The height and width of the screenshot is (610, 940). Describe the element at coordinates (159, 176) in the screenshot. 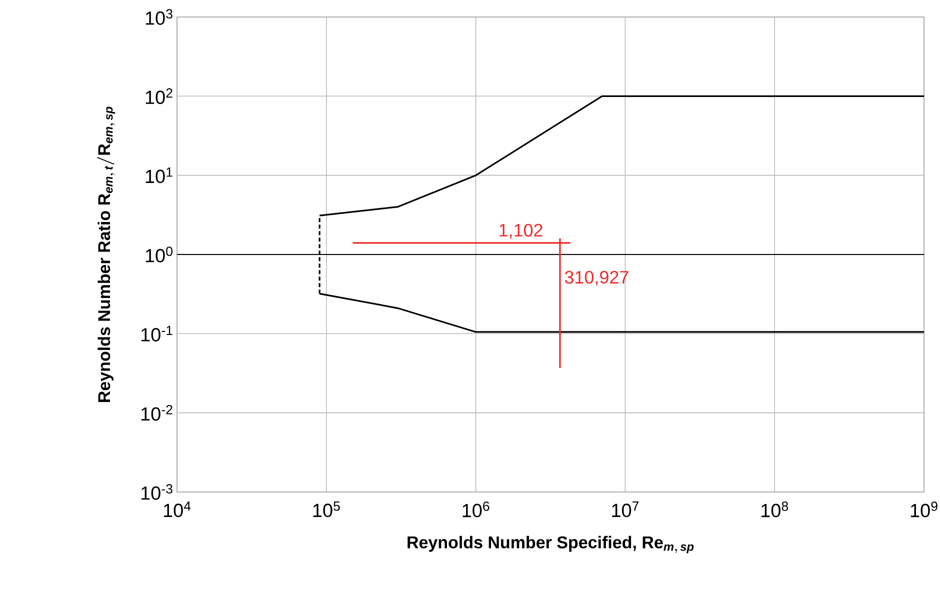

I see `y-tick-label: 10$^{1}$` at that location.